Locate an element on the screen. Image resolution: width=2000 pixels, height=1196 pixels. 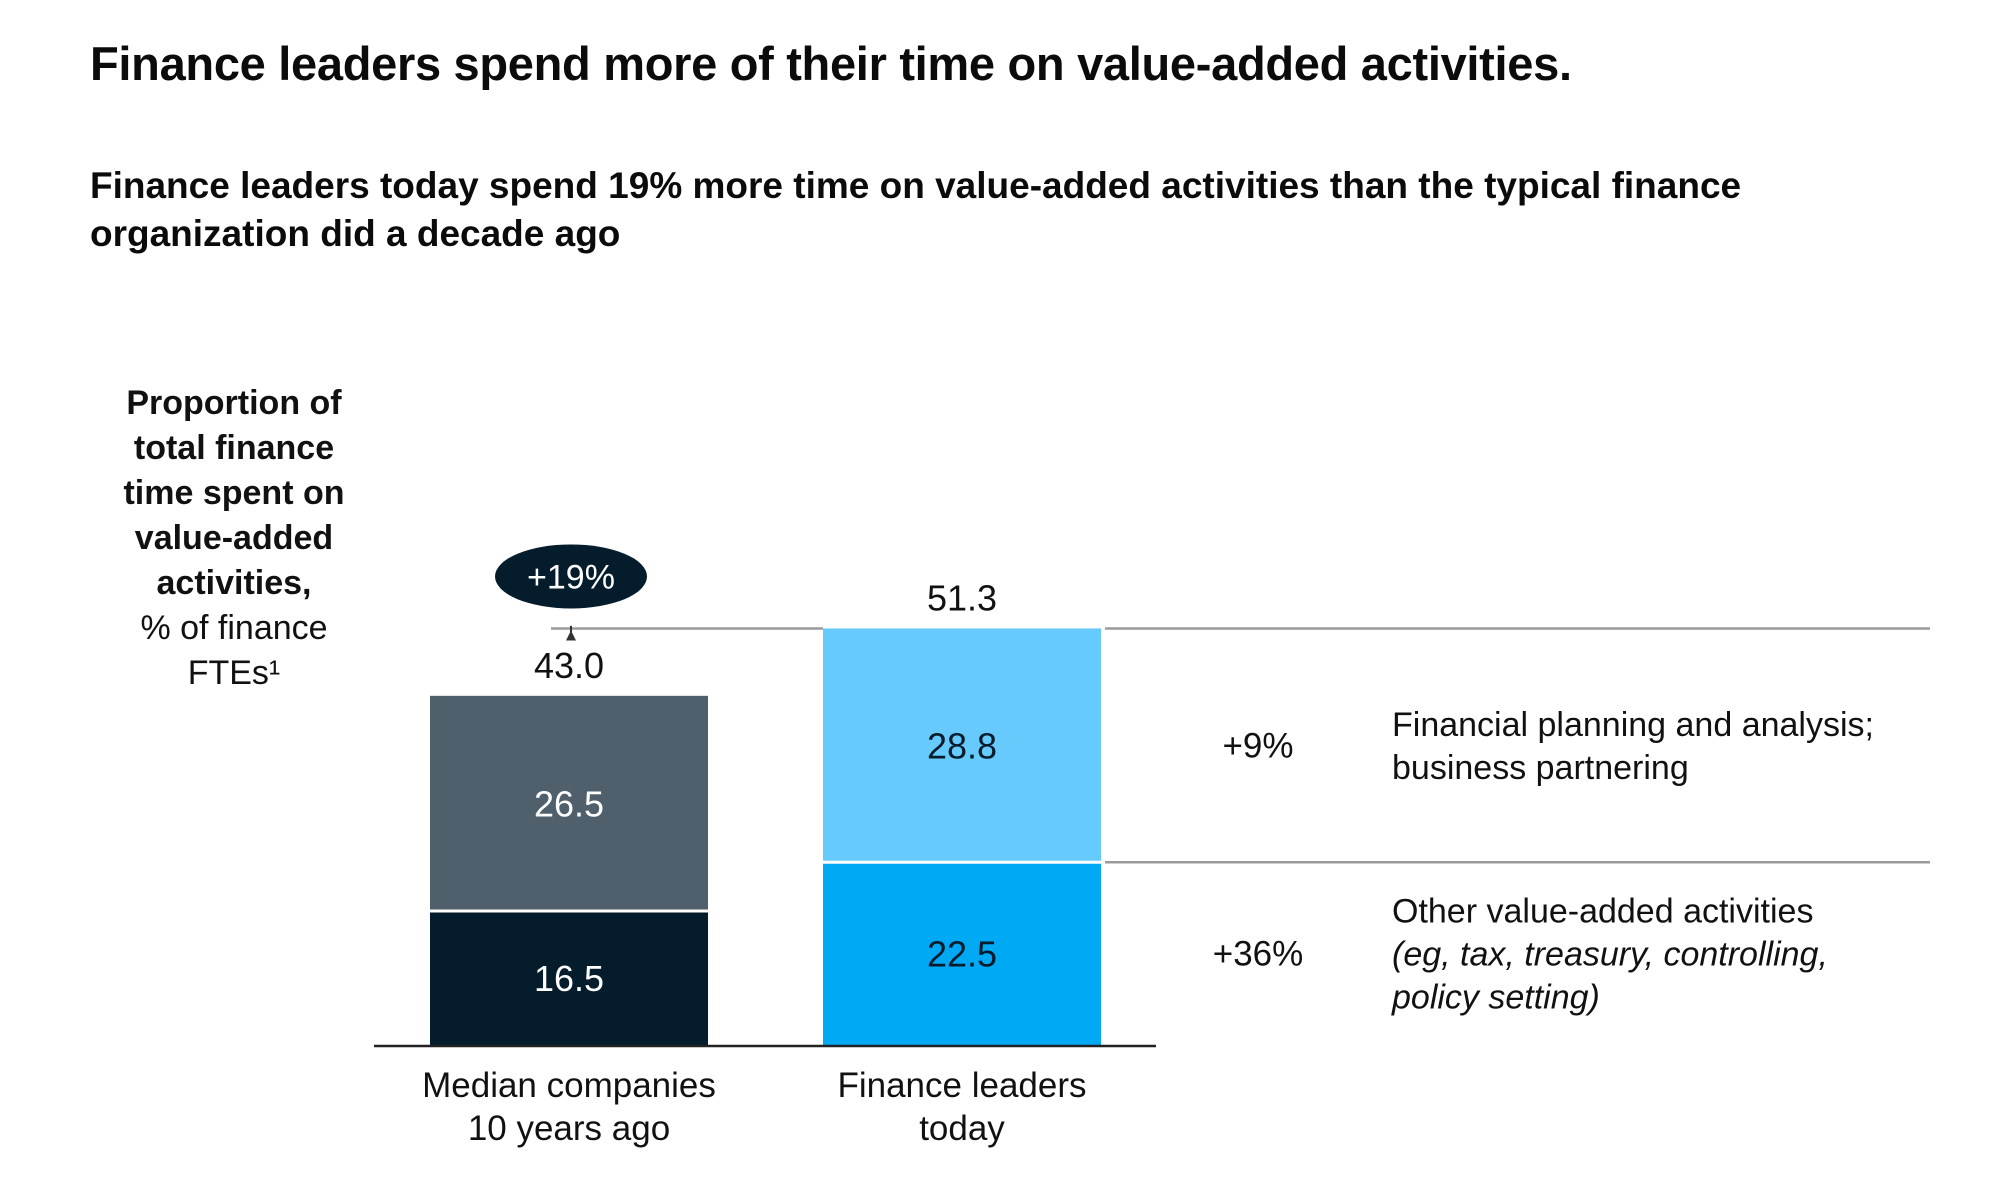
total-change-annotation: +19% is located at coordinates (571, 592).